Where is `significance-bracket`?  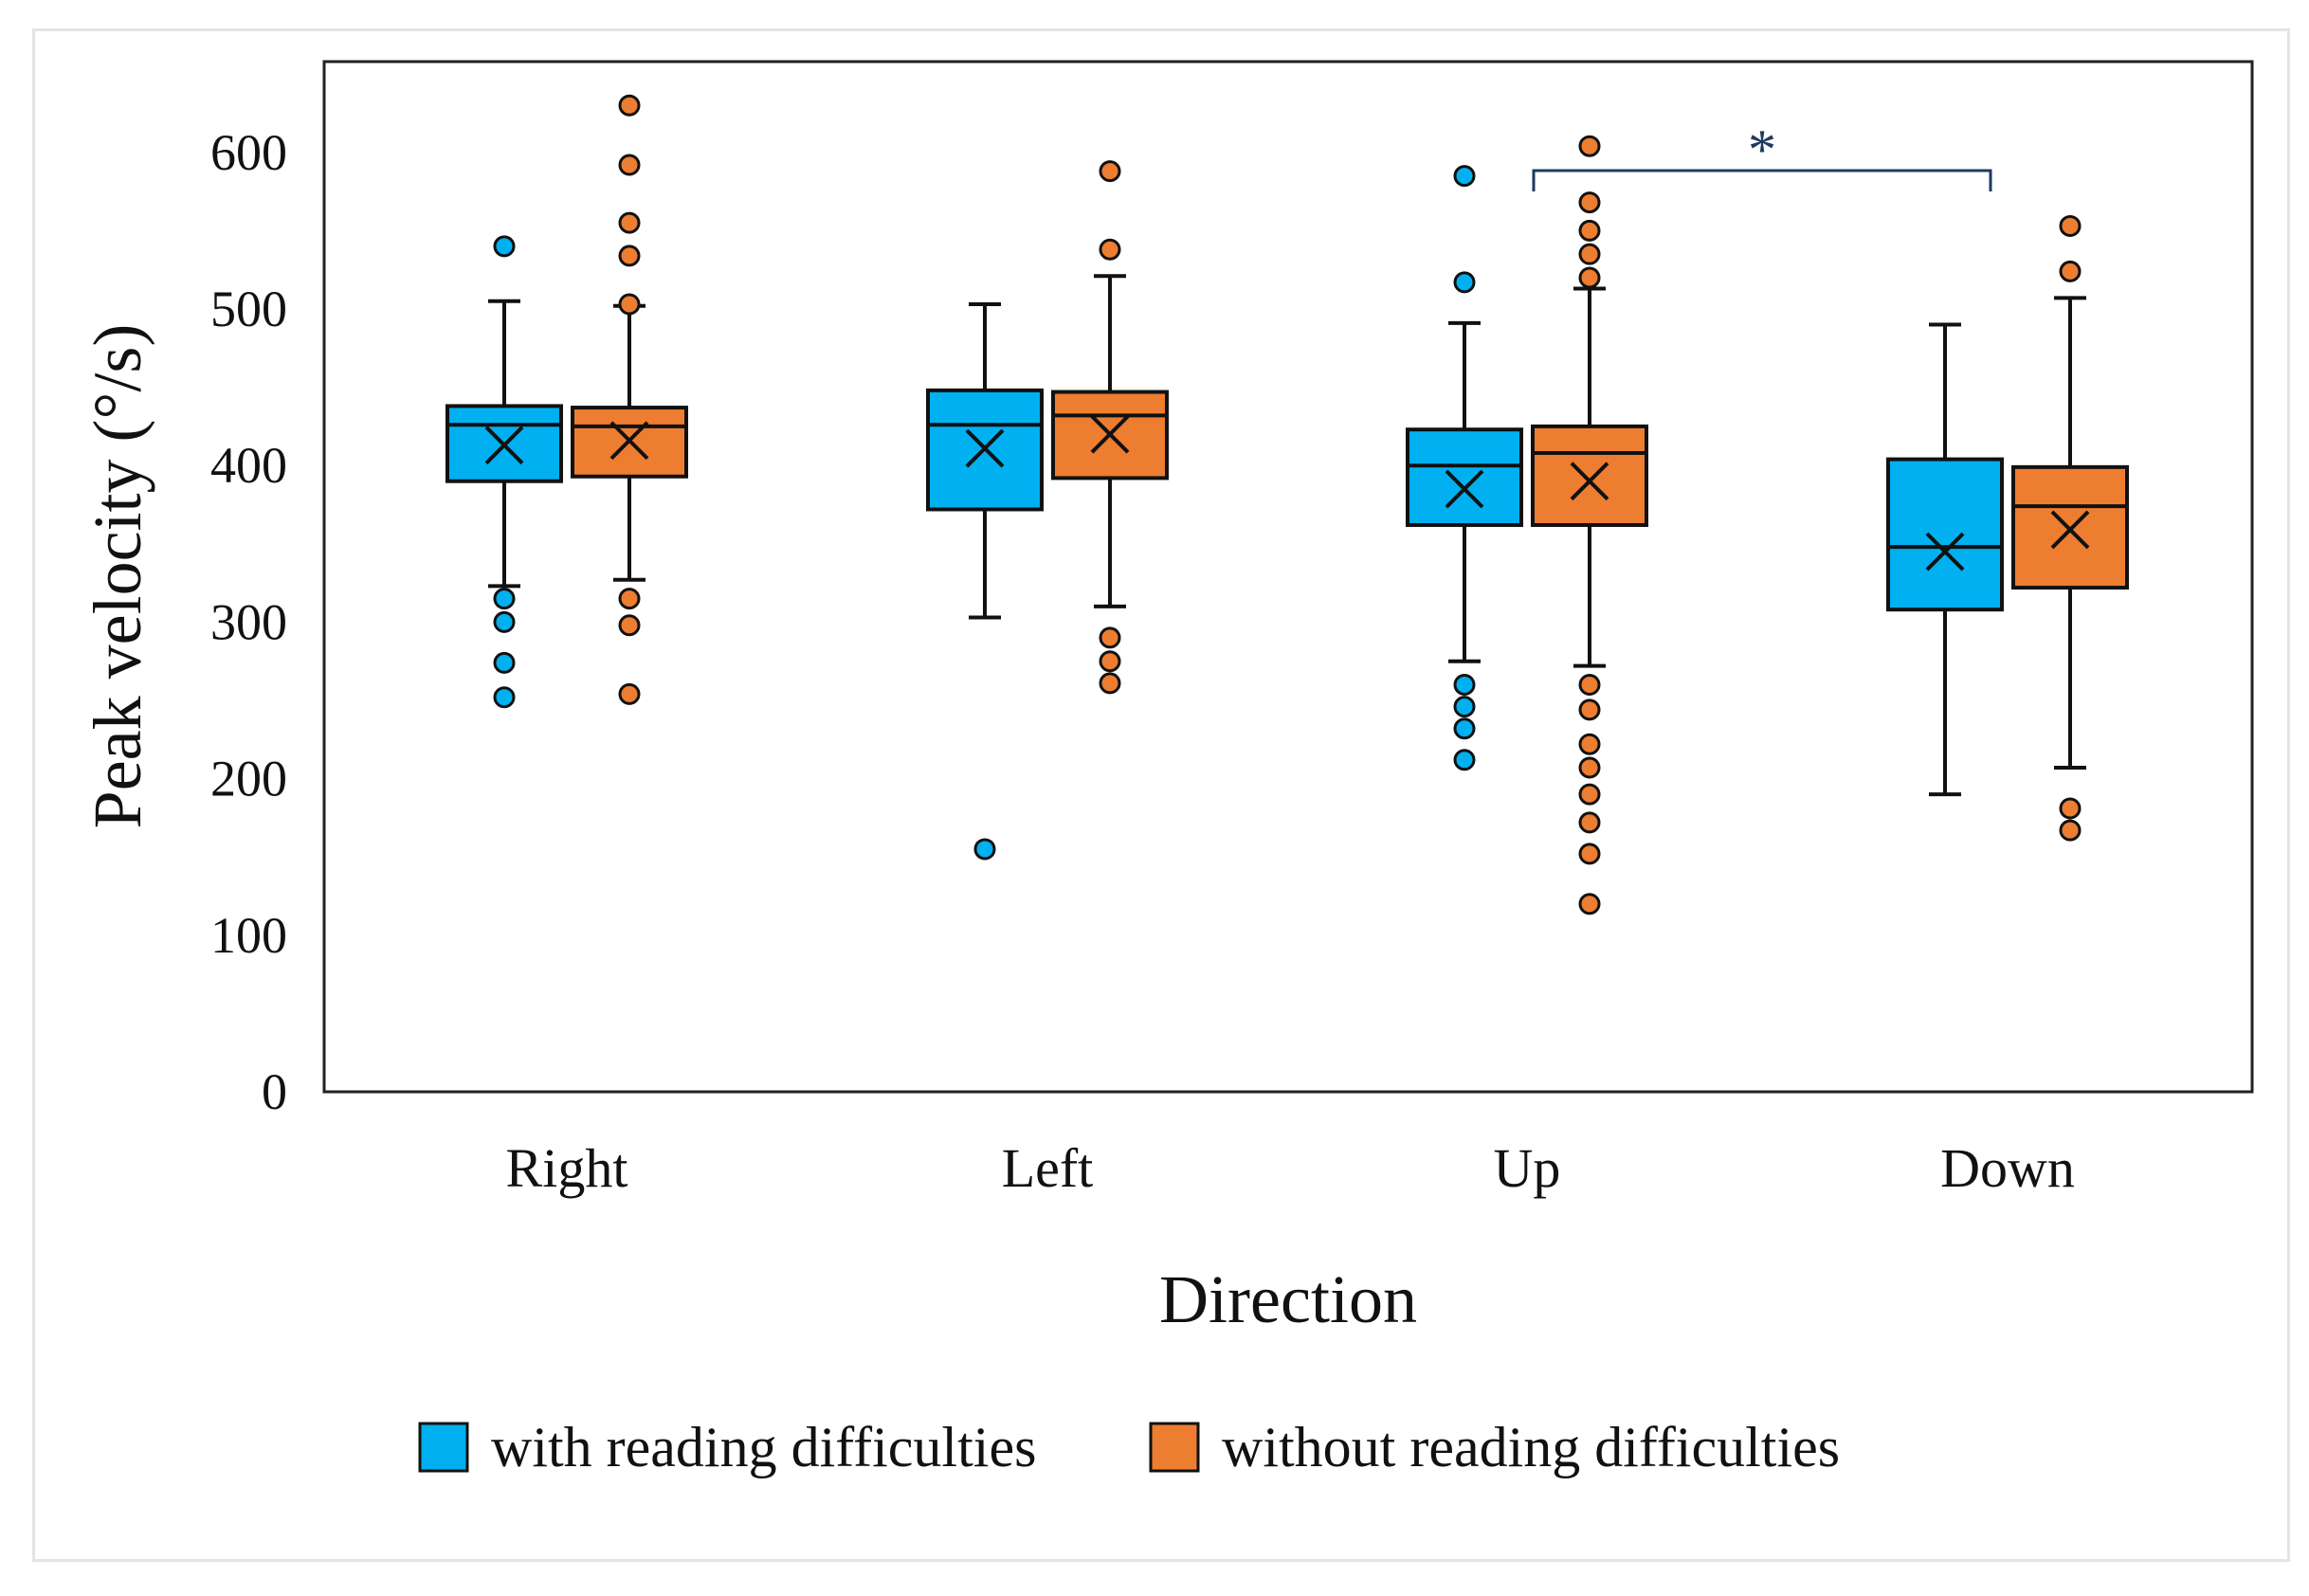
significance-bracket is located at coordinates (1762, 180).